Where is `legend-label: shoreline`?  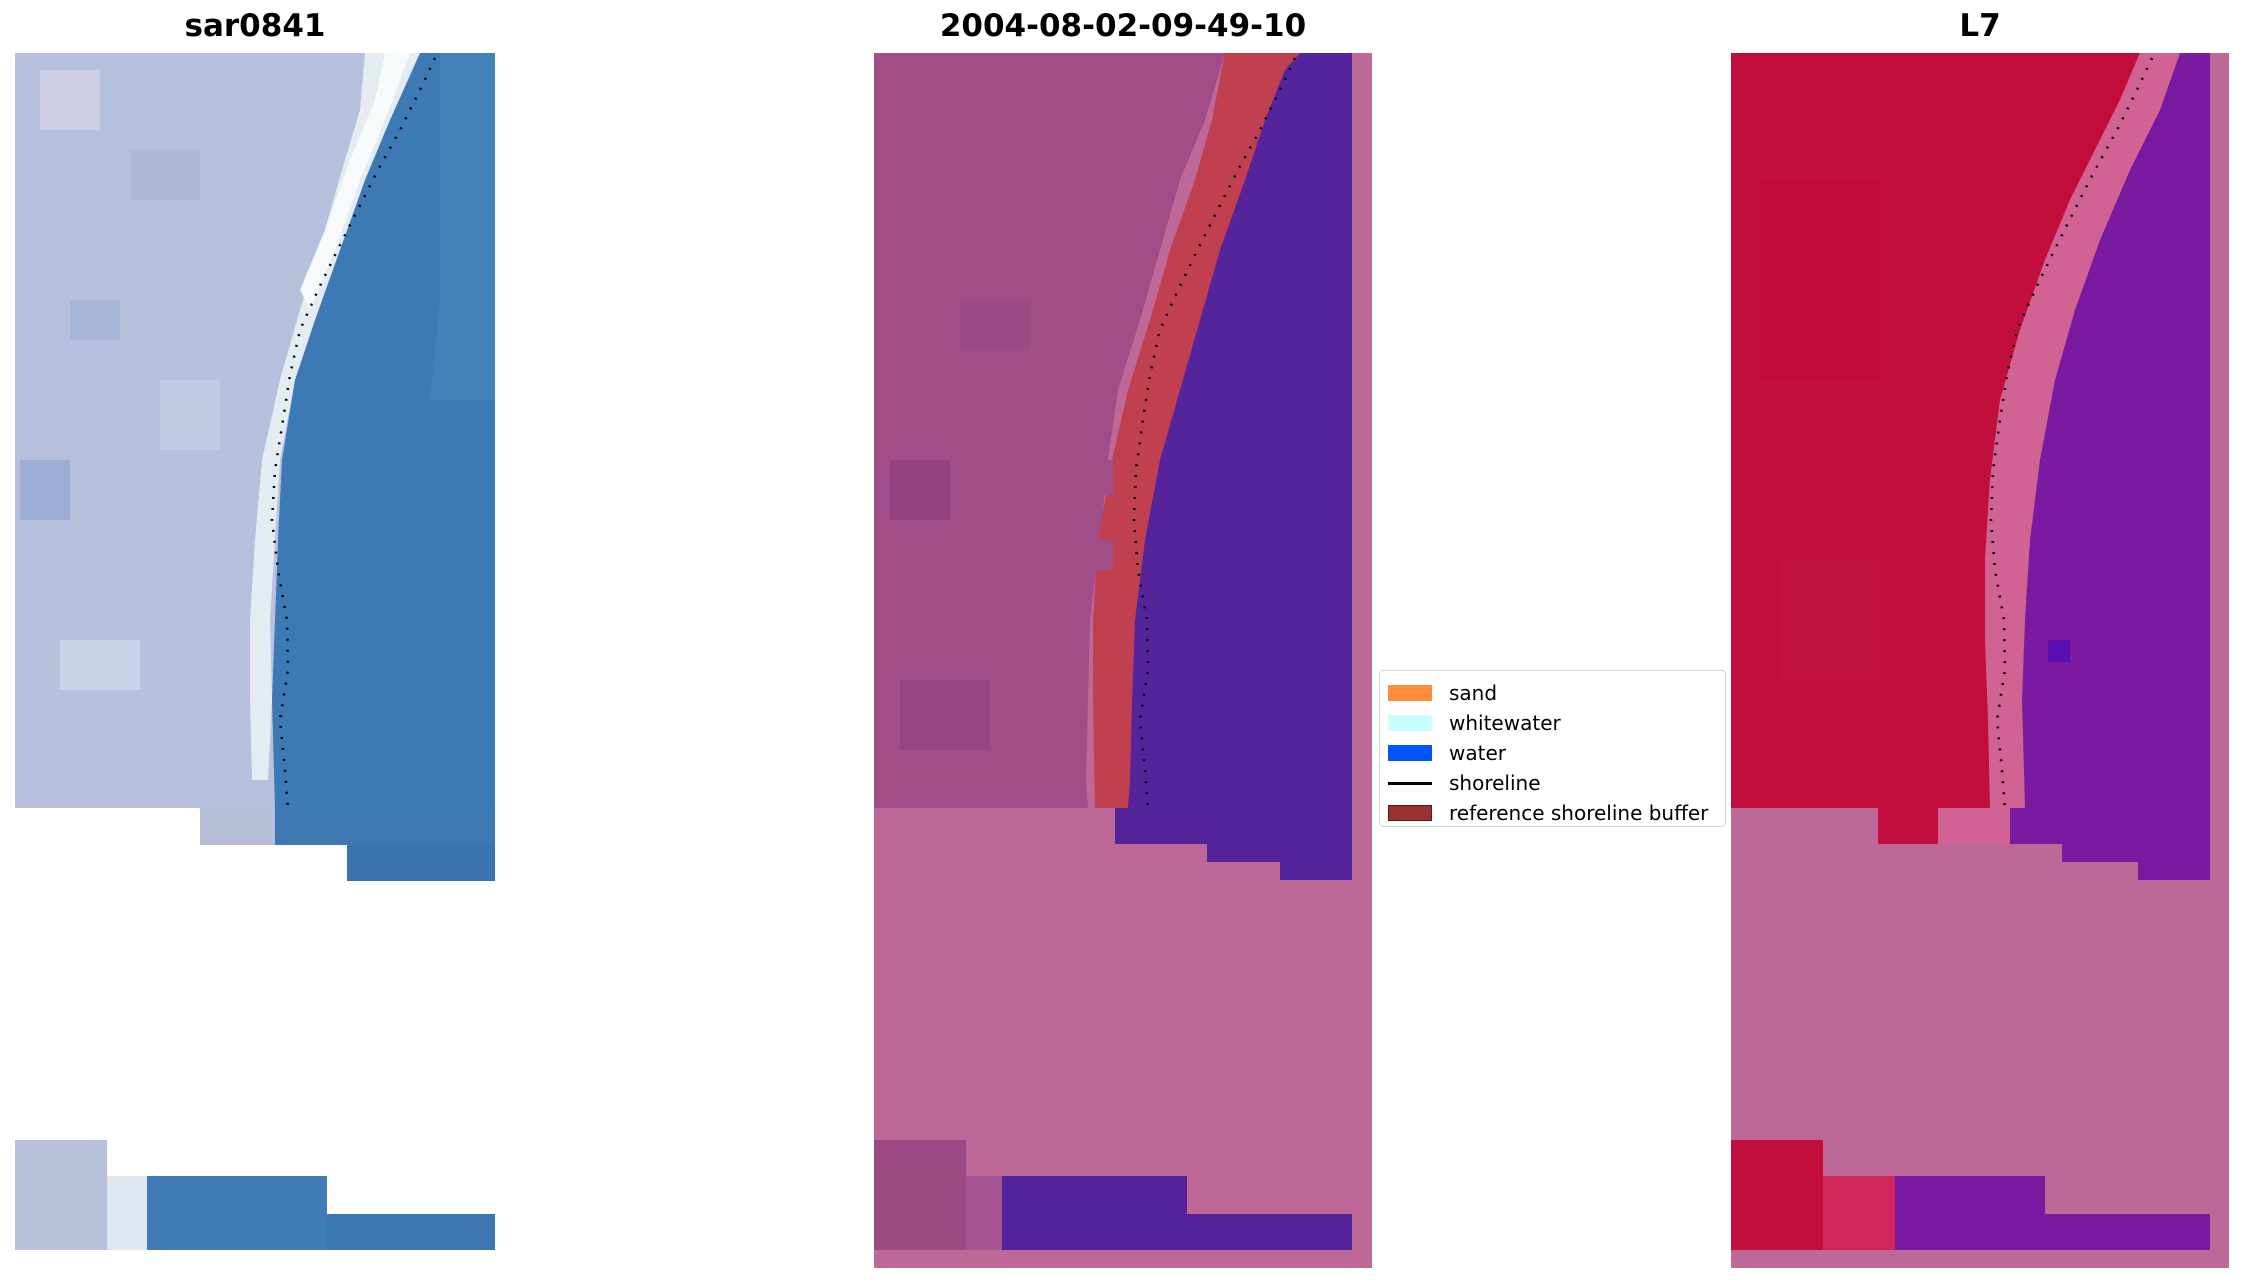 legend-label: shoreline is located at coordinates (1495, 783).